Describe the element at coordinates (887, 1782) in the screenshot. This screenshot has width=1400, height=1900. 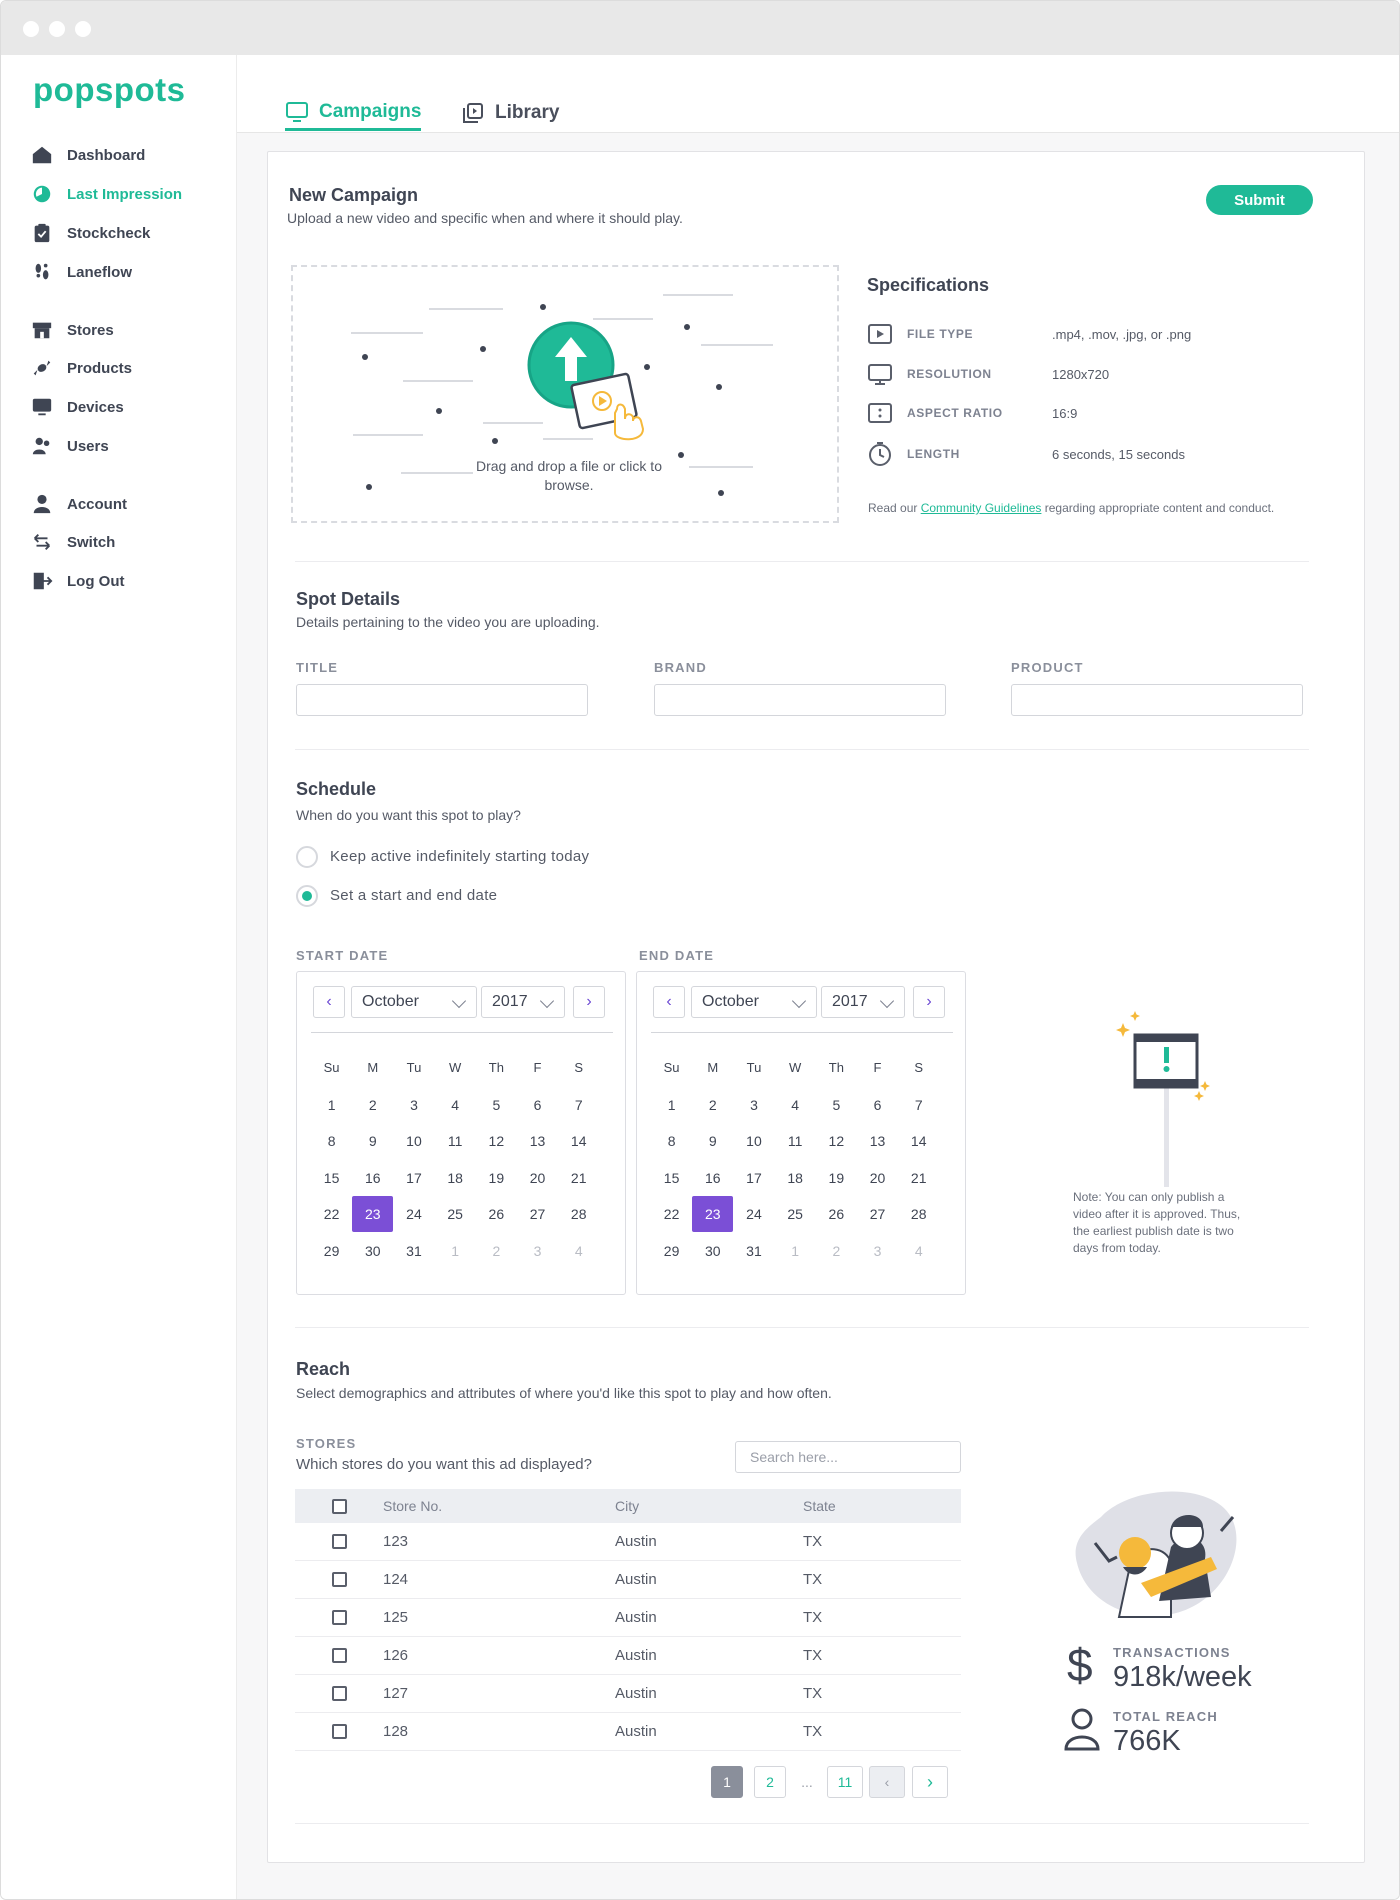
I see `prev-page-button: ‹` at that location.